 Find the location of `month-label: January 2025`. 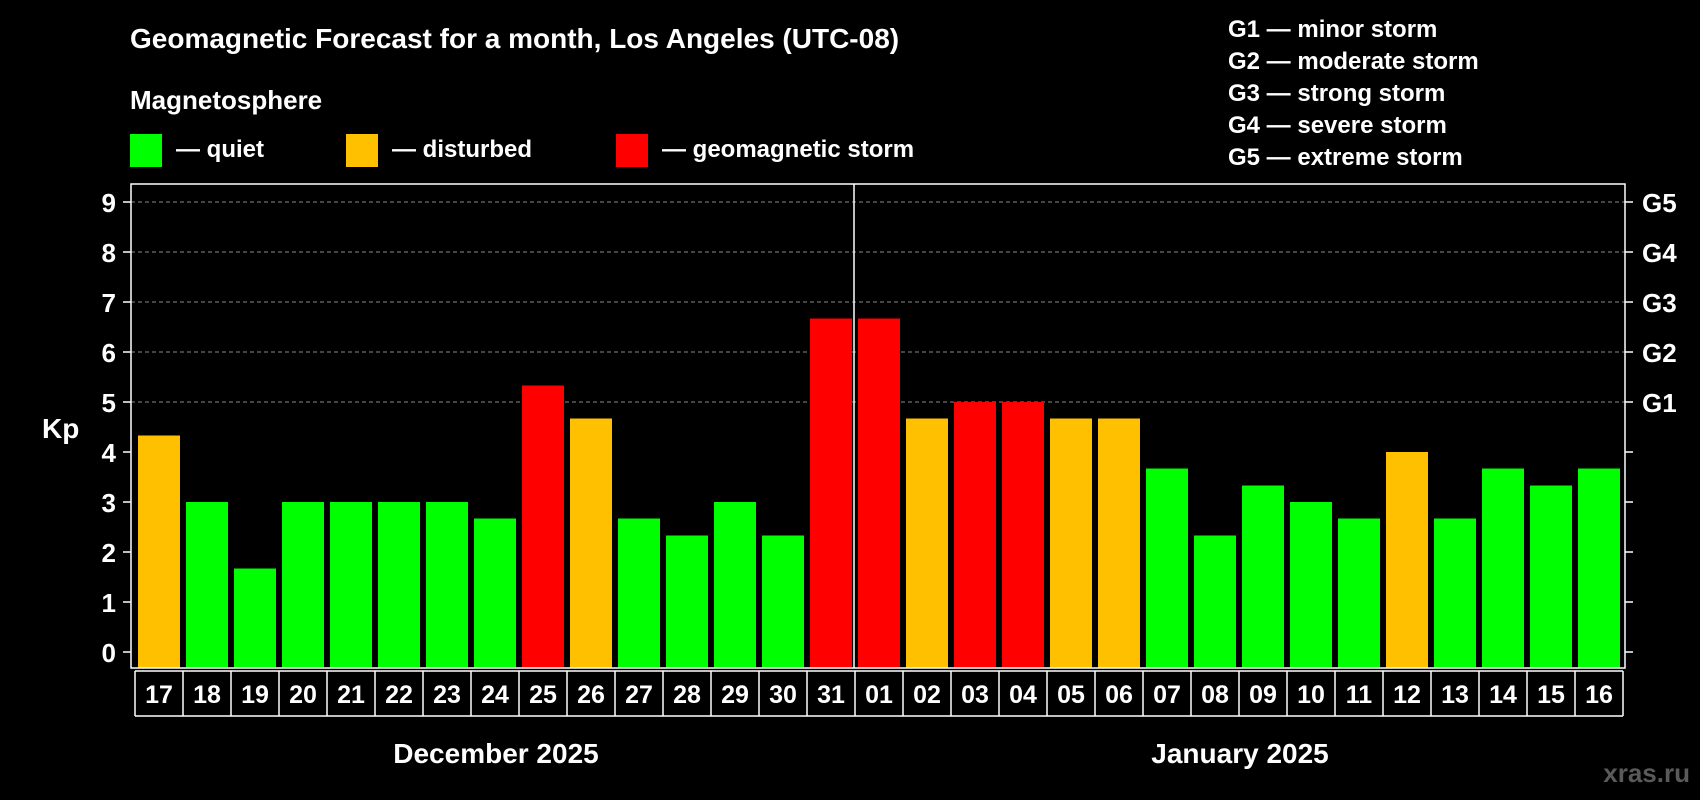

month-label: January 2025 is located at coordinates (1239, 753).